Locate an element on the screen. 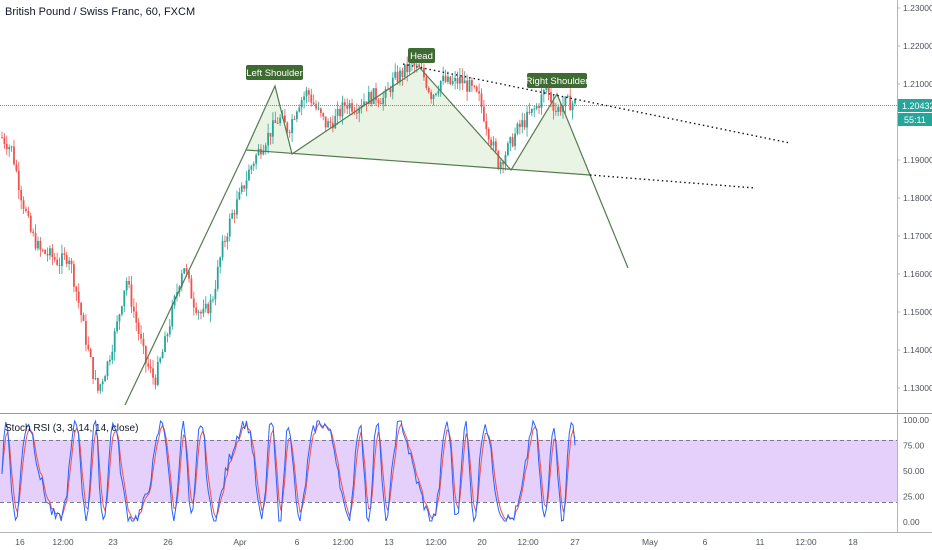 The width and height of the screenshot is (932, 550). stoch-tick-label: 25.00 is located at coordinates (914, 497).